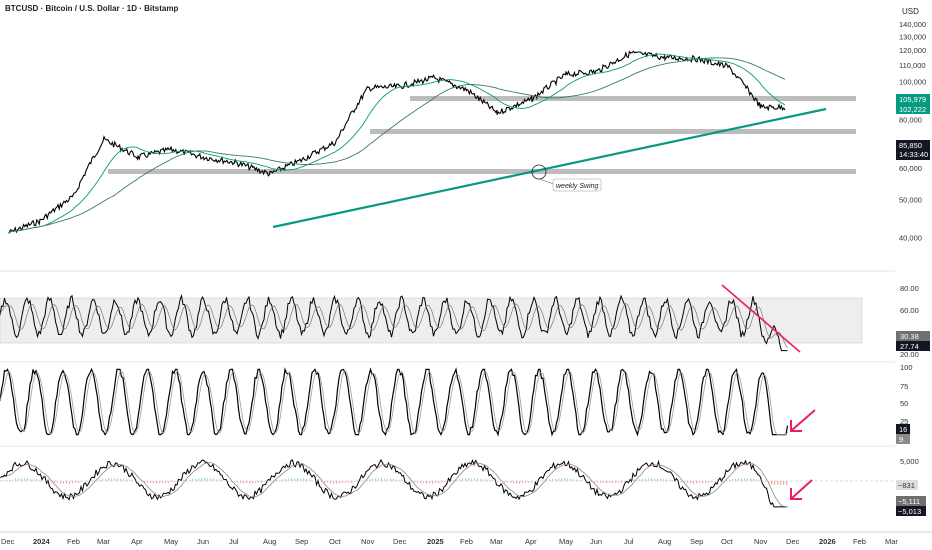  Describe the element at coordinates (913, 109) in the screenshot. I see `ma2-badge` at that location.